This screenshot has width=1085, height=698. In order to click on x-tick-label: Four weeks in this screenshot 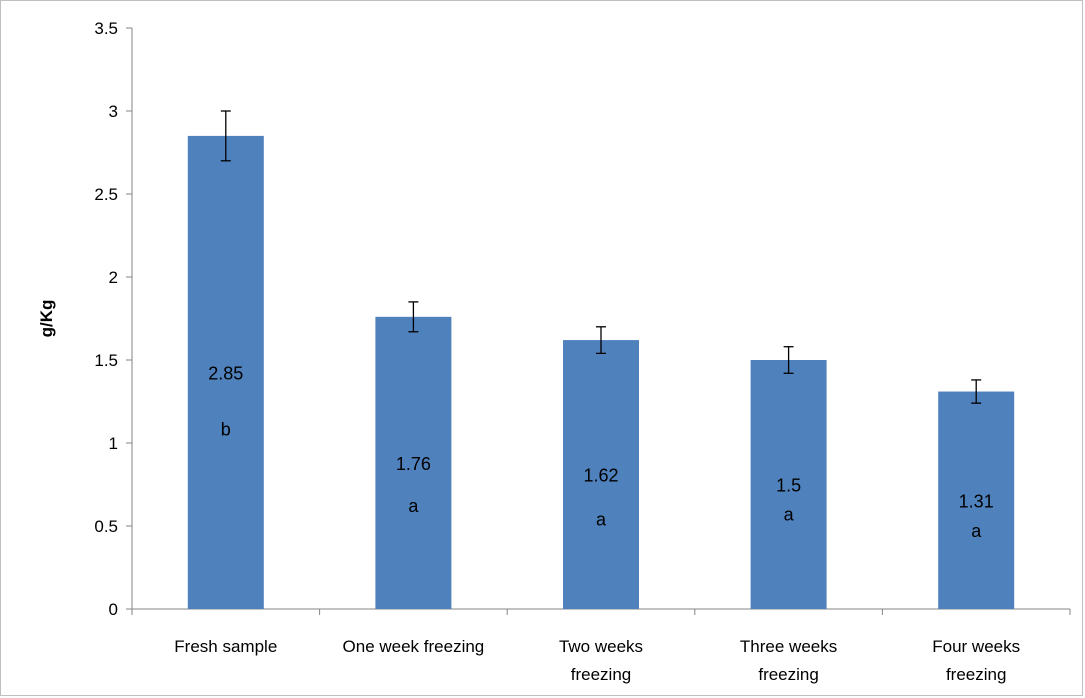, I will do `click(976, 646)`.